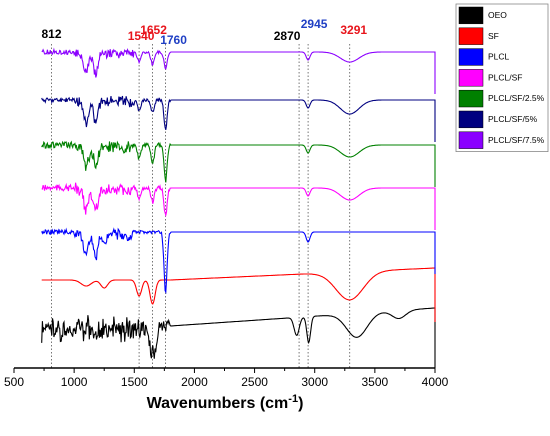  What do you see at coordinates (505, 77) in the screenshot?
I see `legend-label-plcl-sf: PLCL/SF` at bounding box center [505, 77].